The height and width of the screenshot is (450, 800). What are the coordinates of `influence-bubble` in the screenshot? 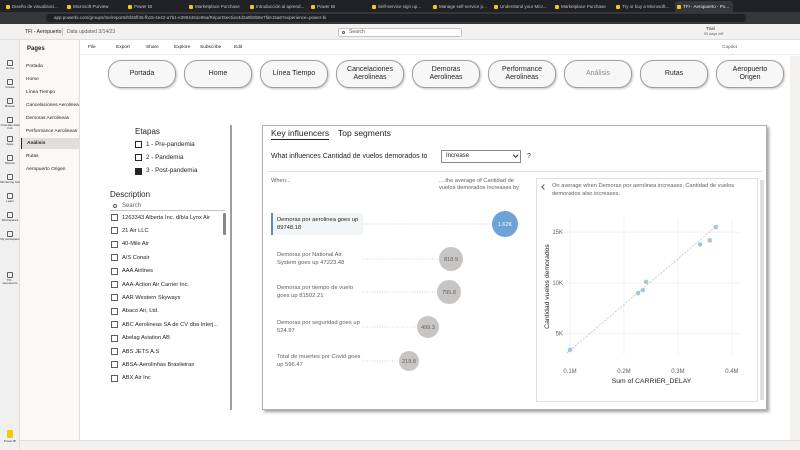 It's located at (451, 259).